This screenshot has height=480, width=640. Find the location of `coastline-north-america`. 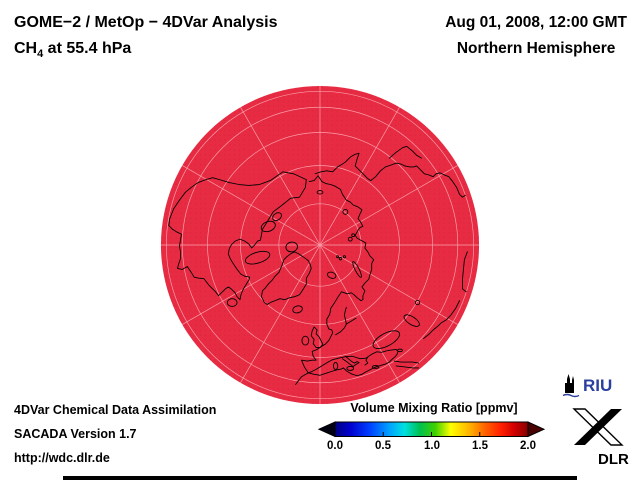

coastline-north-america is located at coordinates (237, 236).